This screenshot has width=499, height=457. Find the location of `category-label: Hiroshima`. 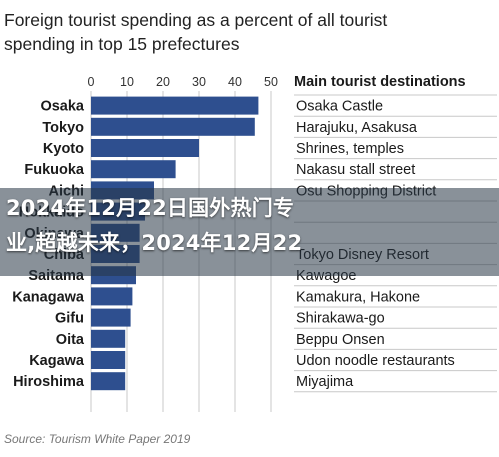

category-label: Hiroshima is located at coordinates (49, 382).